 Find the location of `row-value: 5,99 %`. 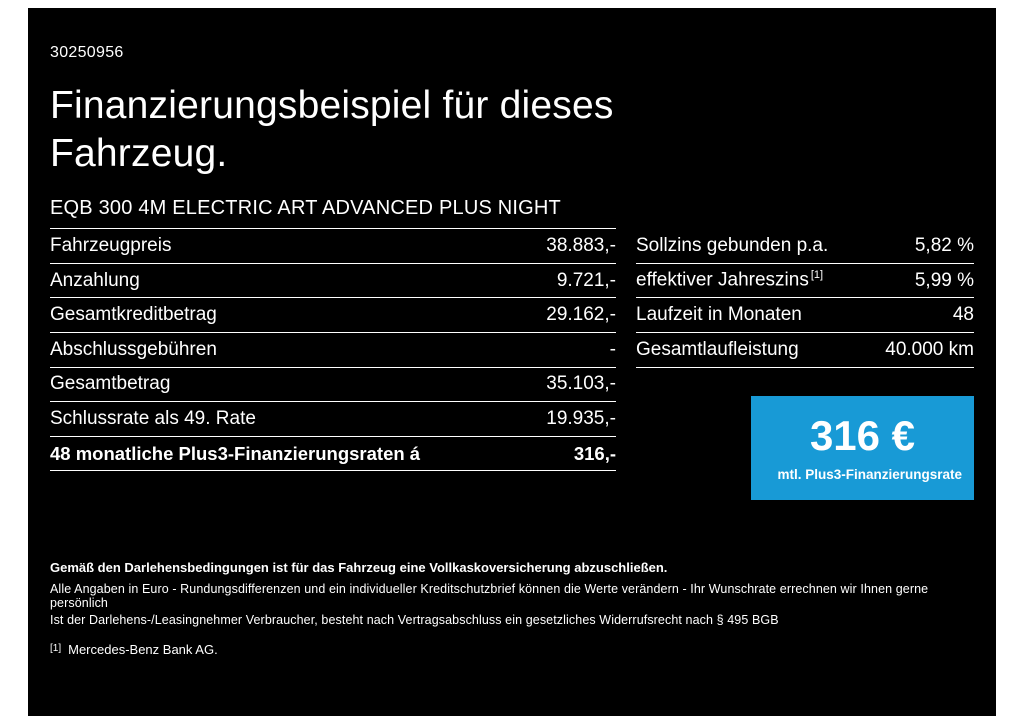

row-value: 5,99 % is located at coordinates (944, 280).